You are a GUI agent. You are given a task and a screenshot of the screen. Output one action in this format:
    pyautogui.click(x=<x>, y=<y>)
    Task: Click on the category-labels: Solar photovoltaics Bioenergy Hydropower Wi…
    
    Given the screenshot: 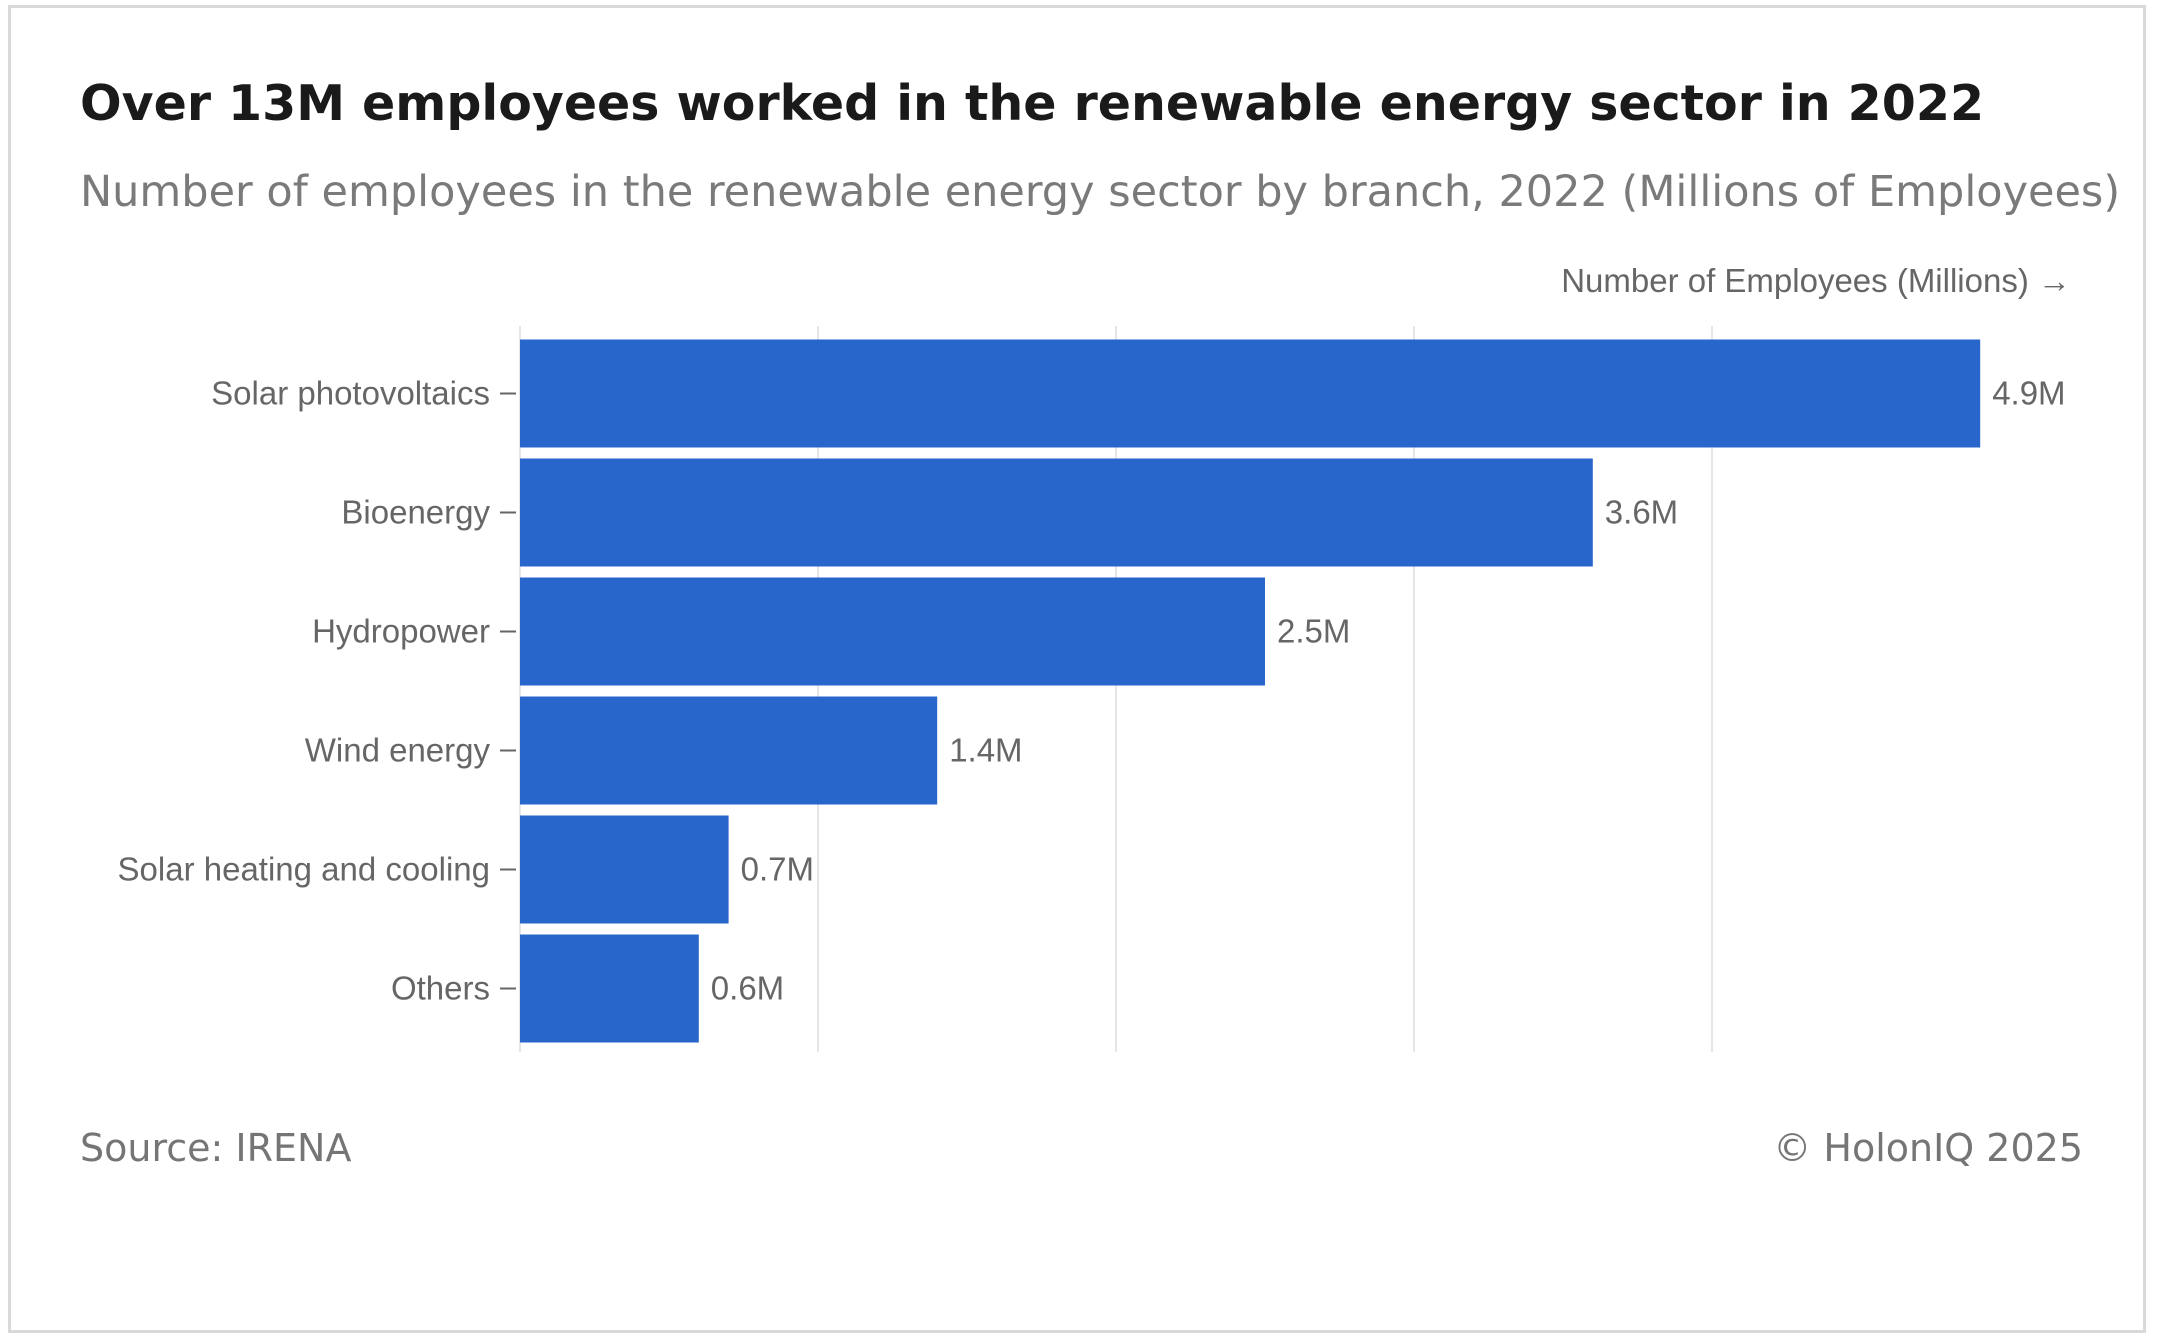 What is the action you would take?
    pyautogui.click(x=317, y=691)
    